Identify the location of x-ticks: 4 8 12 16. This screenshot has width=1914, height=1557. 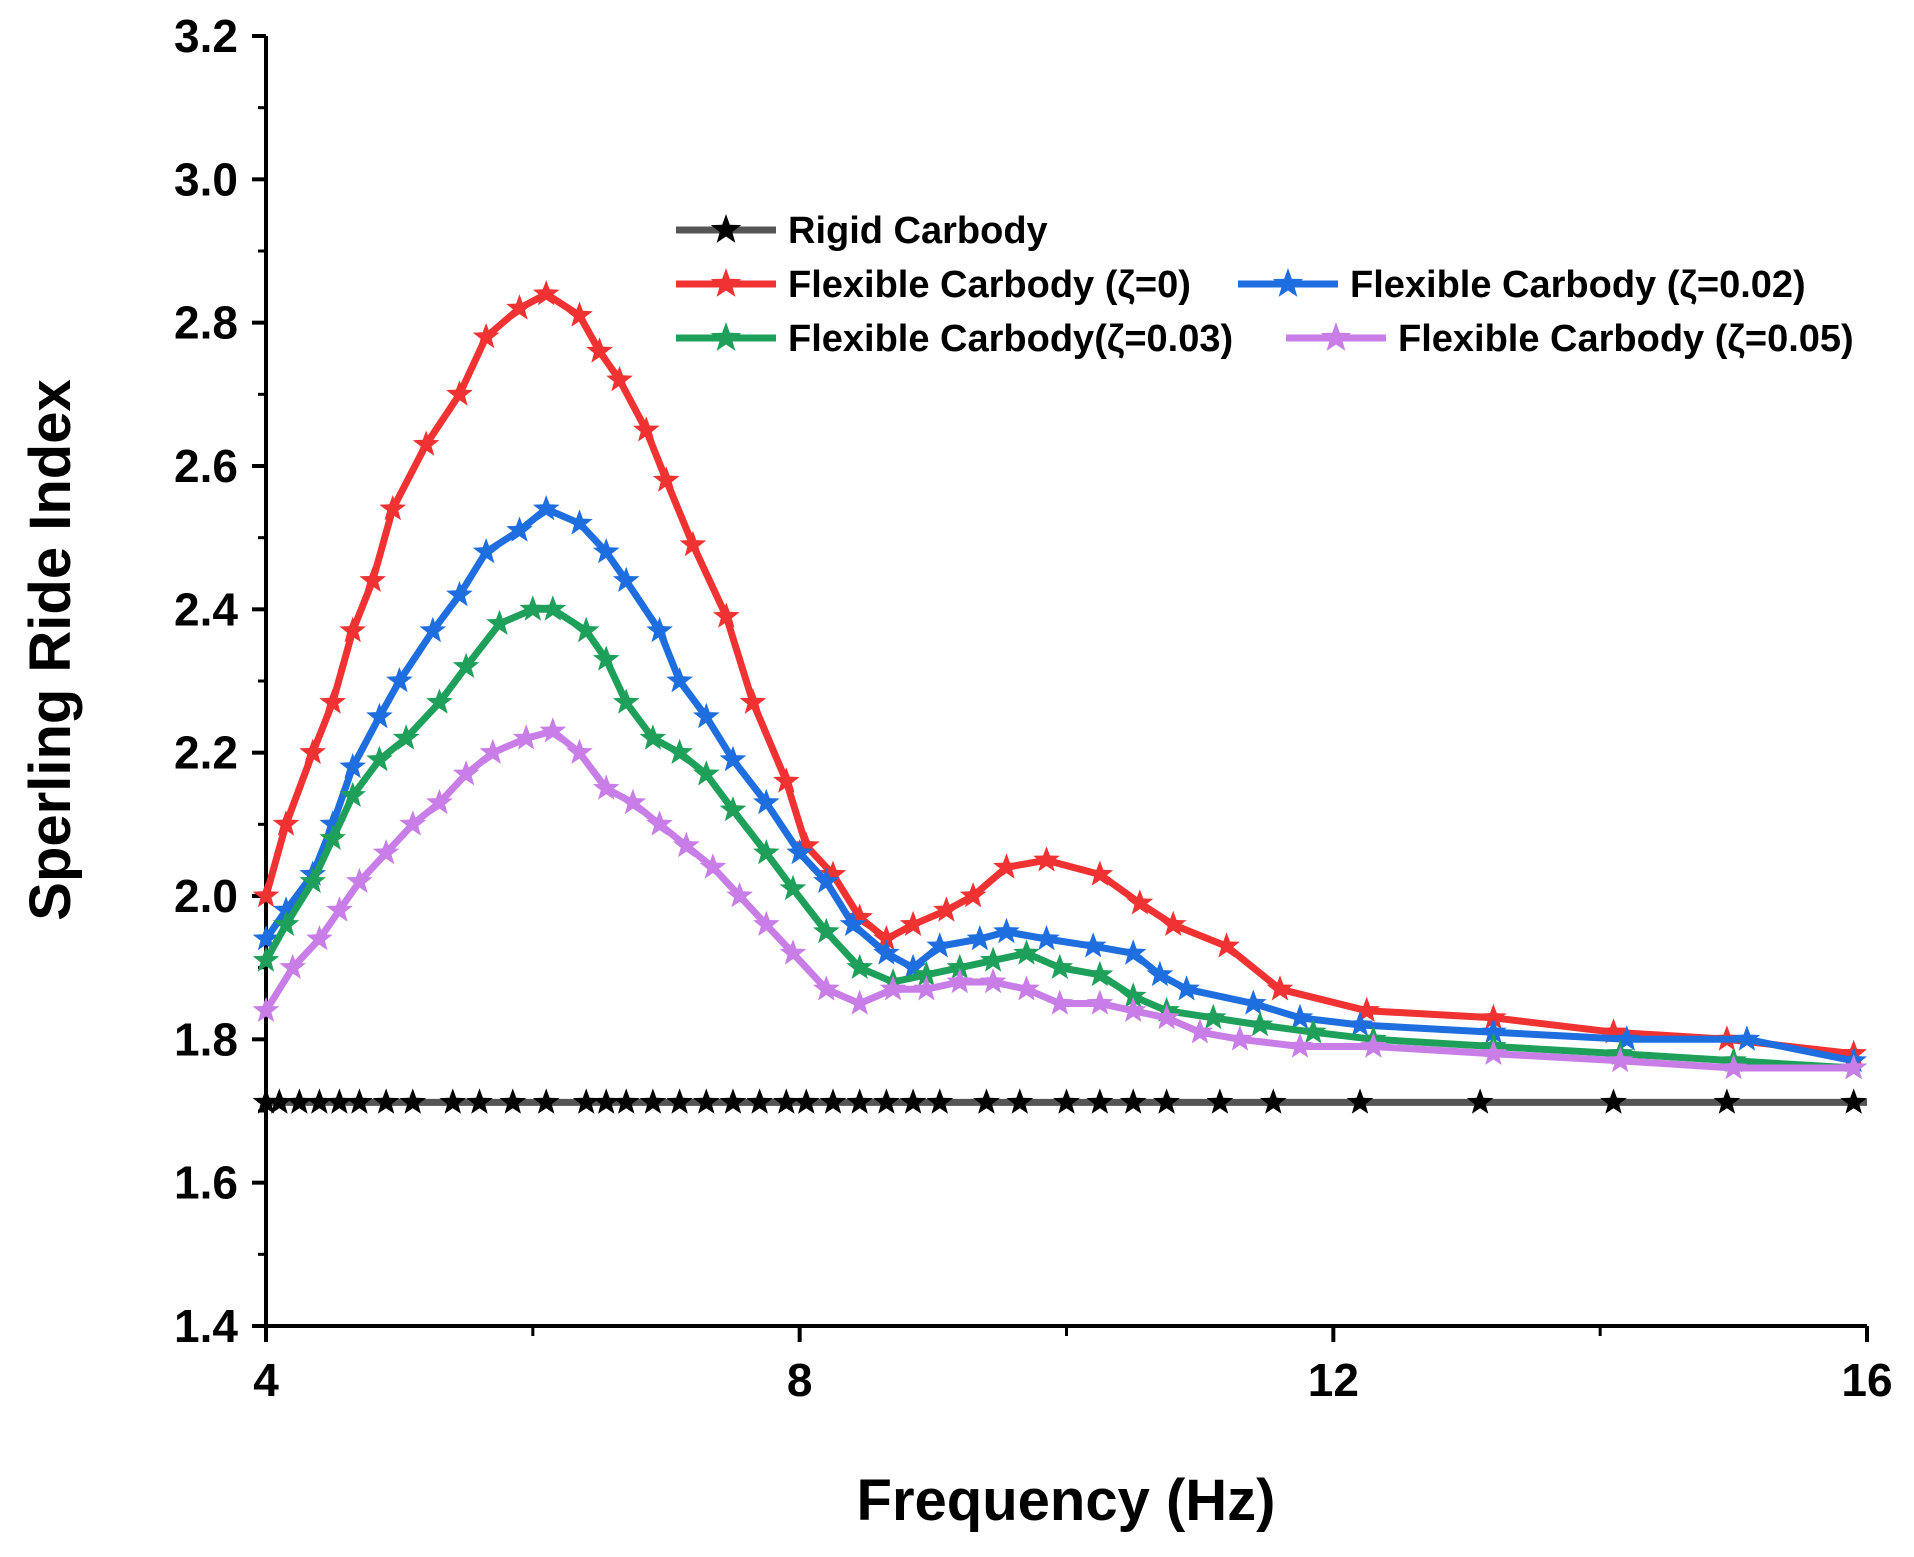
(1073, 1366).